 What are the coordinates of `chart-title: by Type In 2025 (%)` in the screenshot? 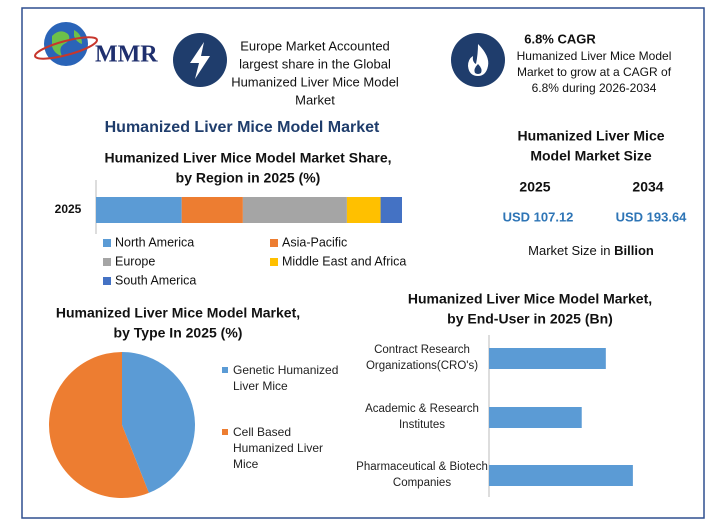 It's located at (178, 333).